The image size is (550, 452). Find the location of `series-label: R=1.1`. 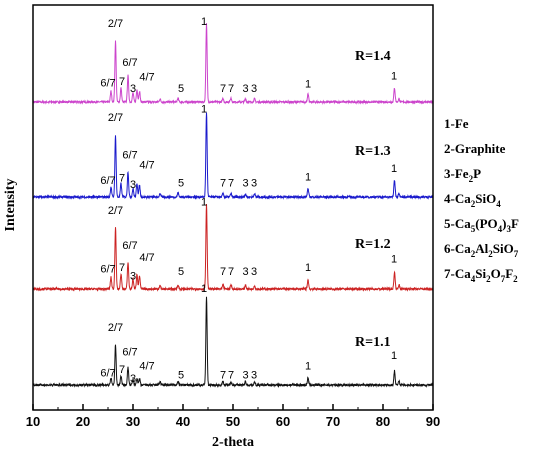

series-label: R=1.1 is located at coordinates (373, 342).